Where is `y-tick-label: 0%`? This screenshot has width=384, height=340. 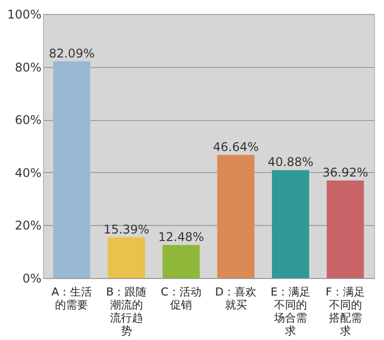
y-tick-label: 0% is located at coordinates (32, 279).